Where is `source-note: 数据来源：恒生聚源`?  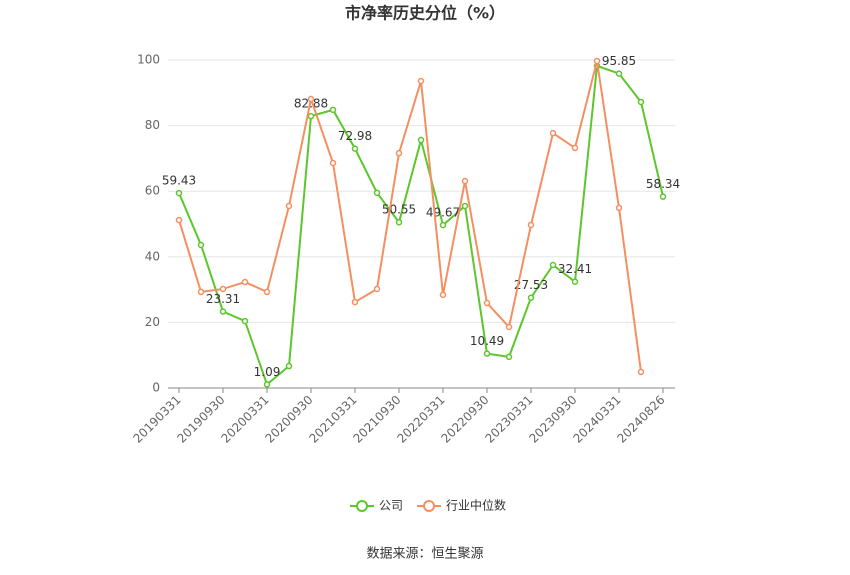
source-note: 数据来源：恒生聚源 is located at coordinates (424, 554).